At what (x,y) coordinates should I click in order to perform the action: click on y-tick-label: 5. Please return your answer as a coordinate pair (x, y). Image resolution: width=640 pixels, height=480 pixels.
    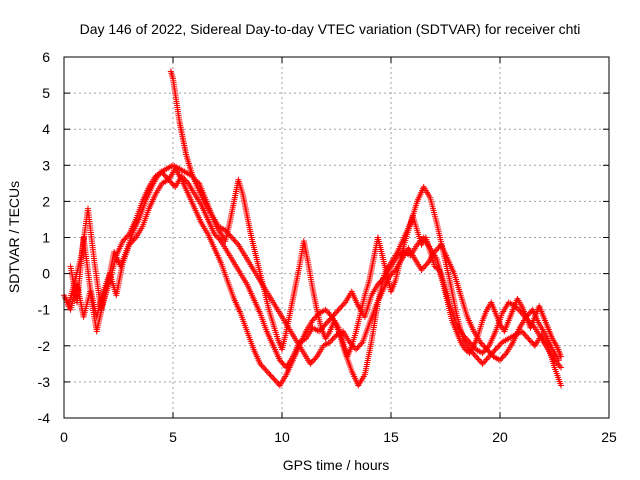
    Looking at the image, I should click on (46, 93).